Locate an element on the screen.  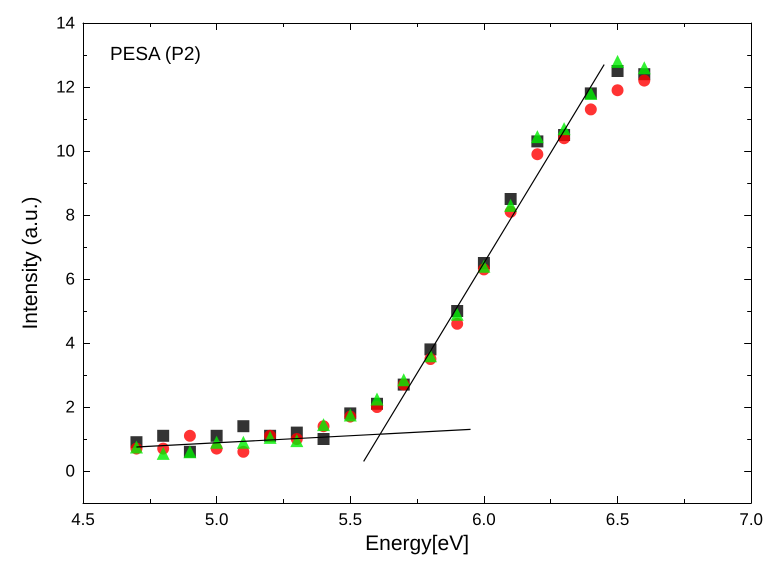
y-tick-label: 2 is located at coordinates (70, 407).